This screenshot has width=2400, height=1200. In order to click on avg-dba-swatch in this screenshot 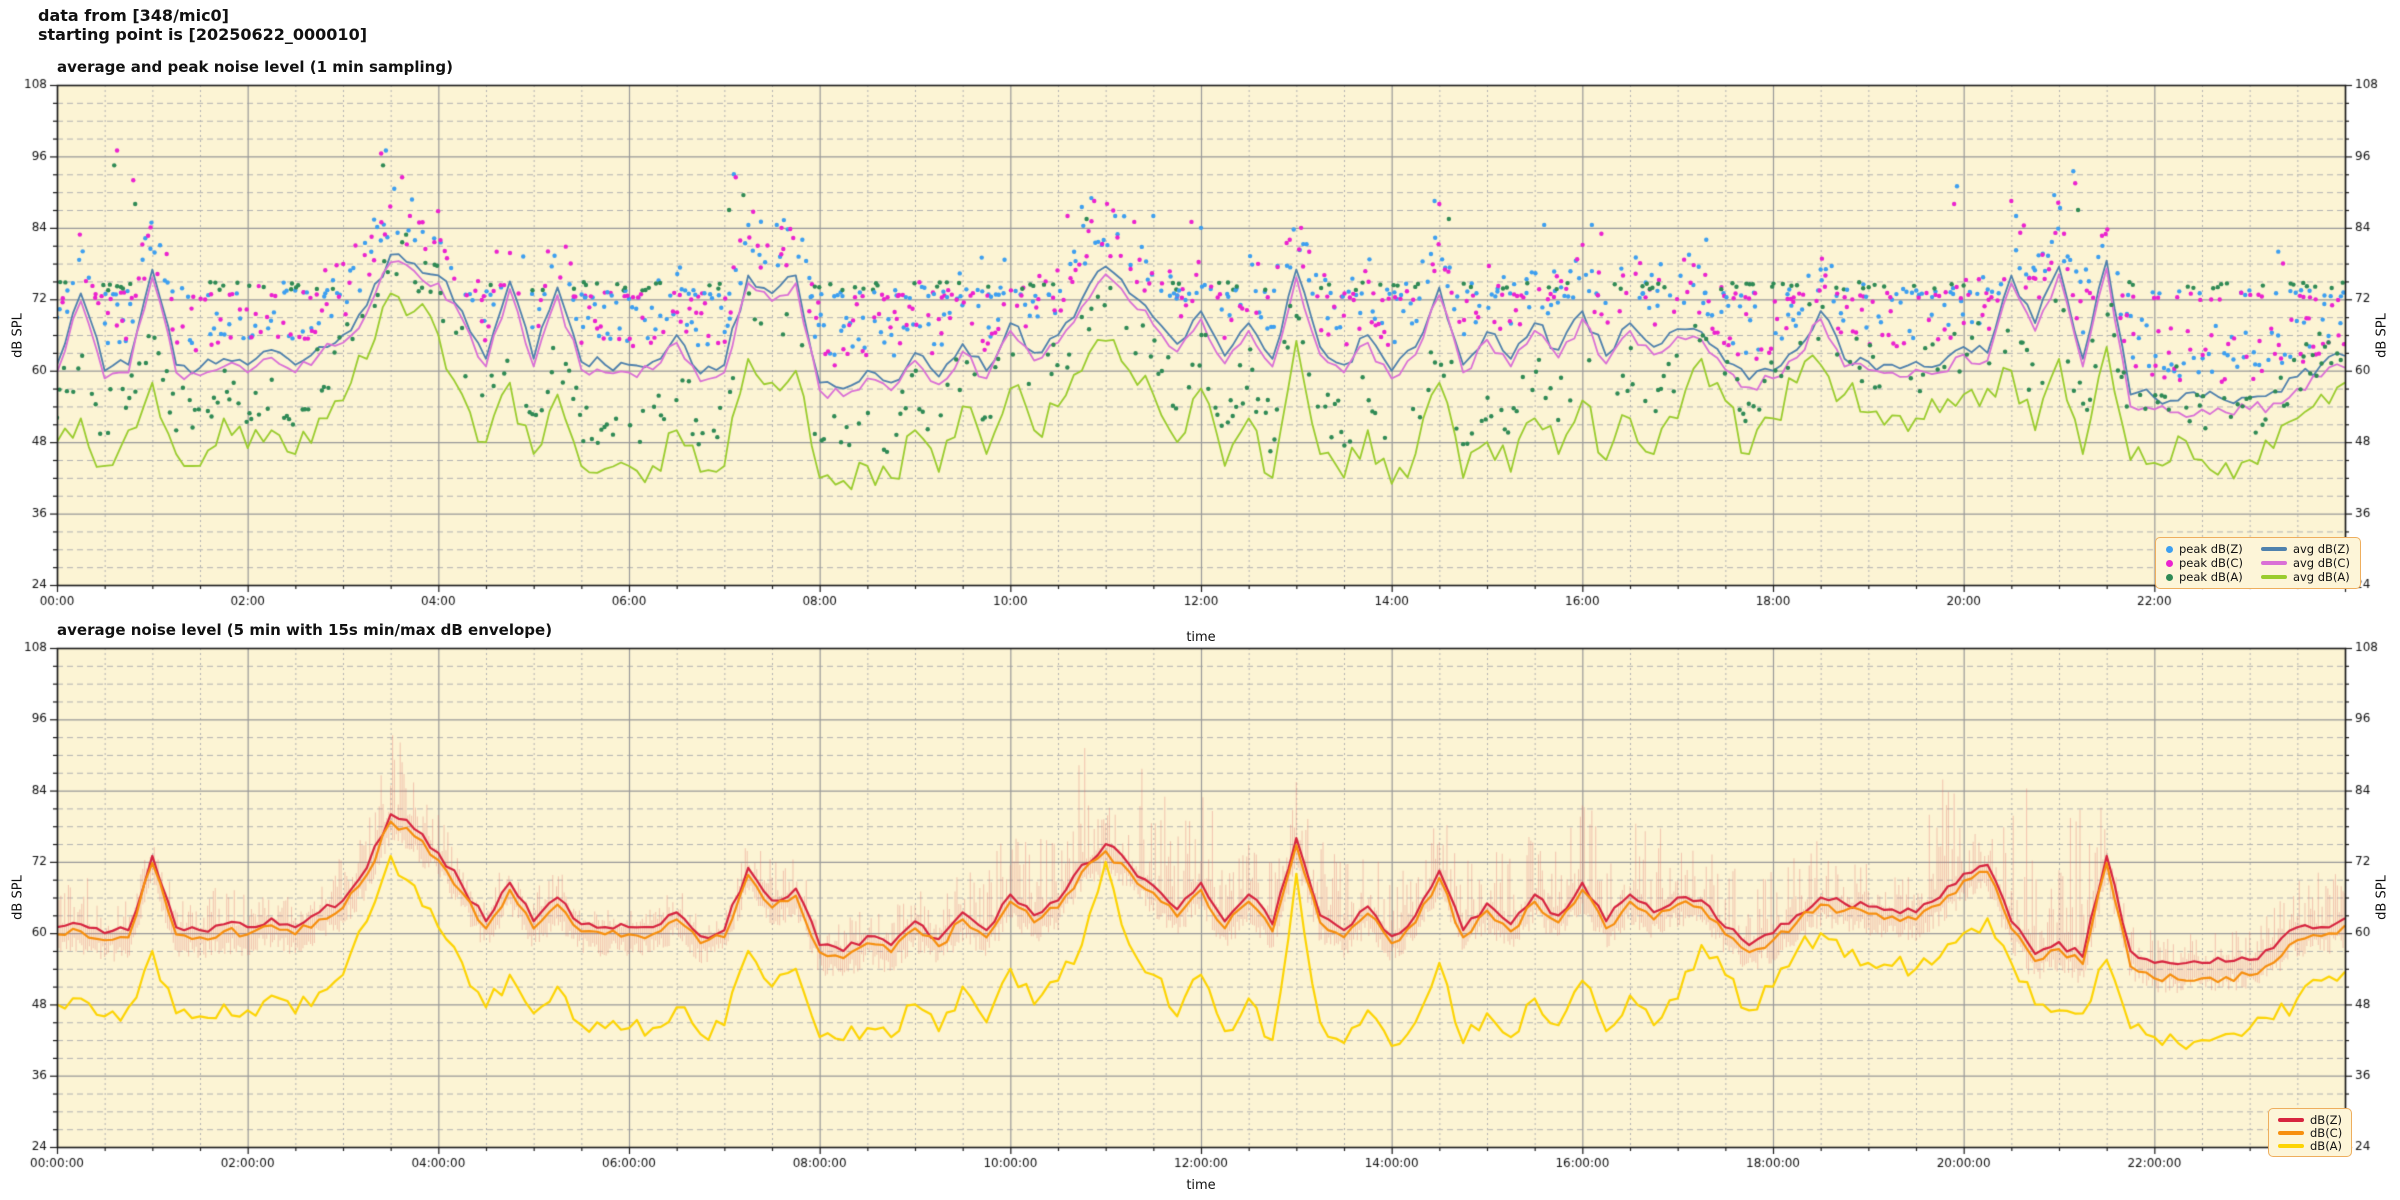, I will do `click(2273, 577)`.